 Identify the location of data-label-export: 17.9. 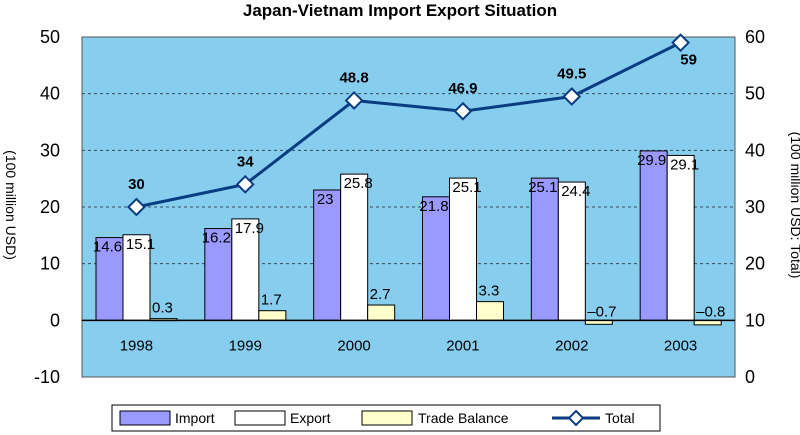
(249, 228).